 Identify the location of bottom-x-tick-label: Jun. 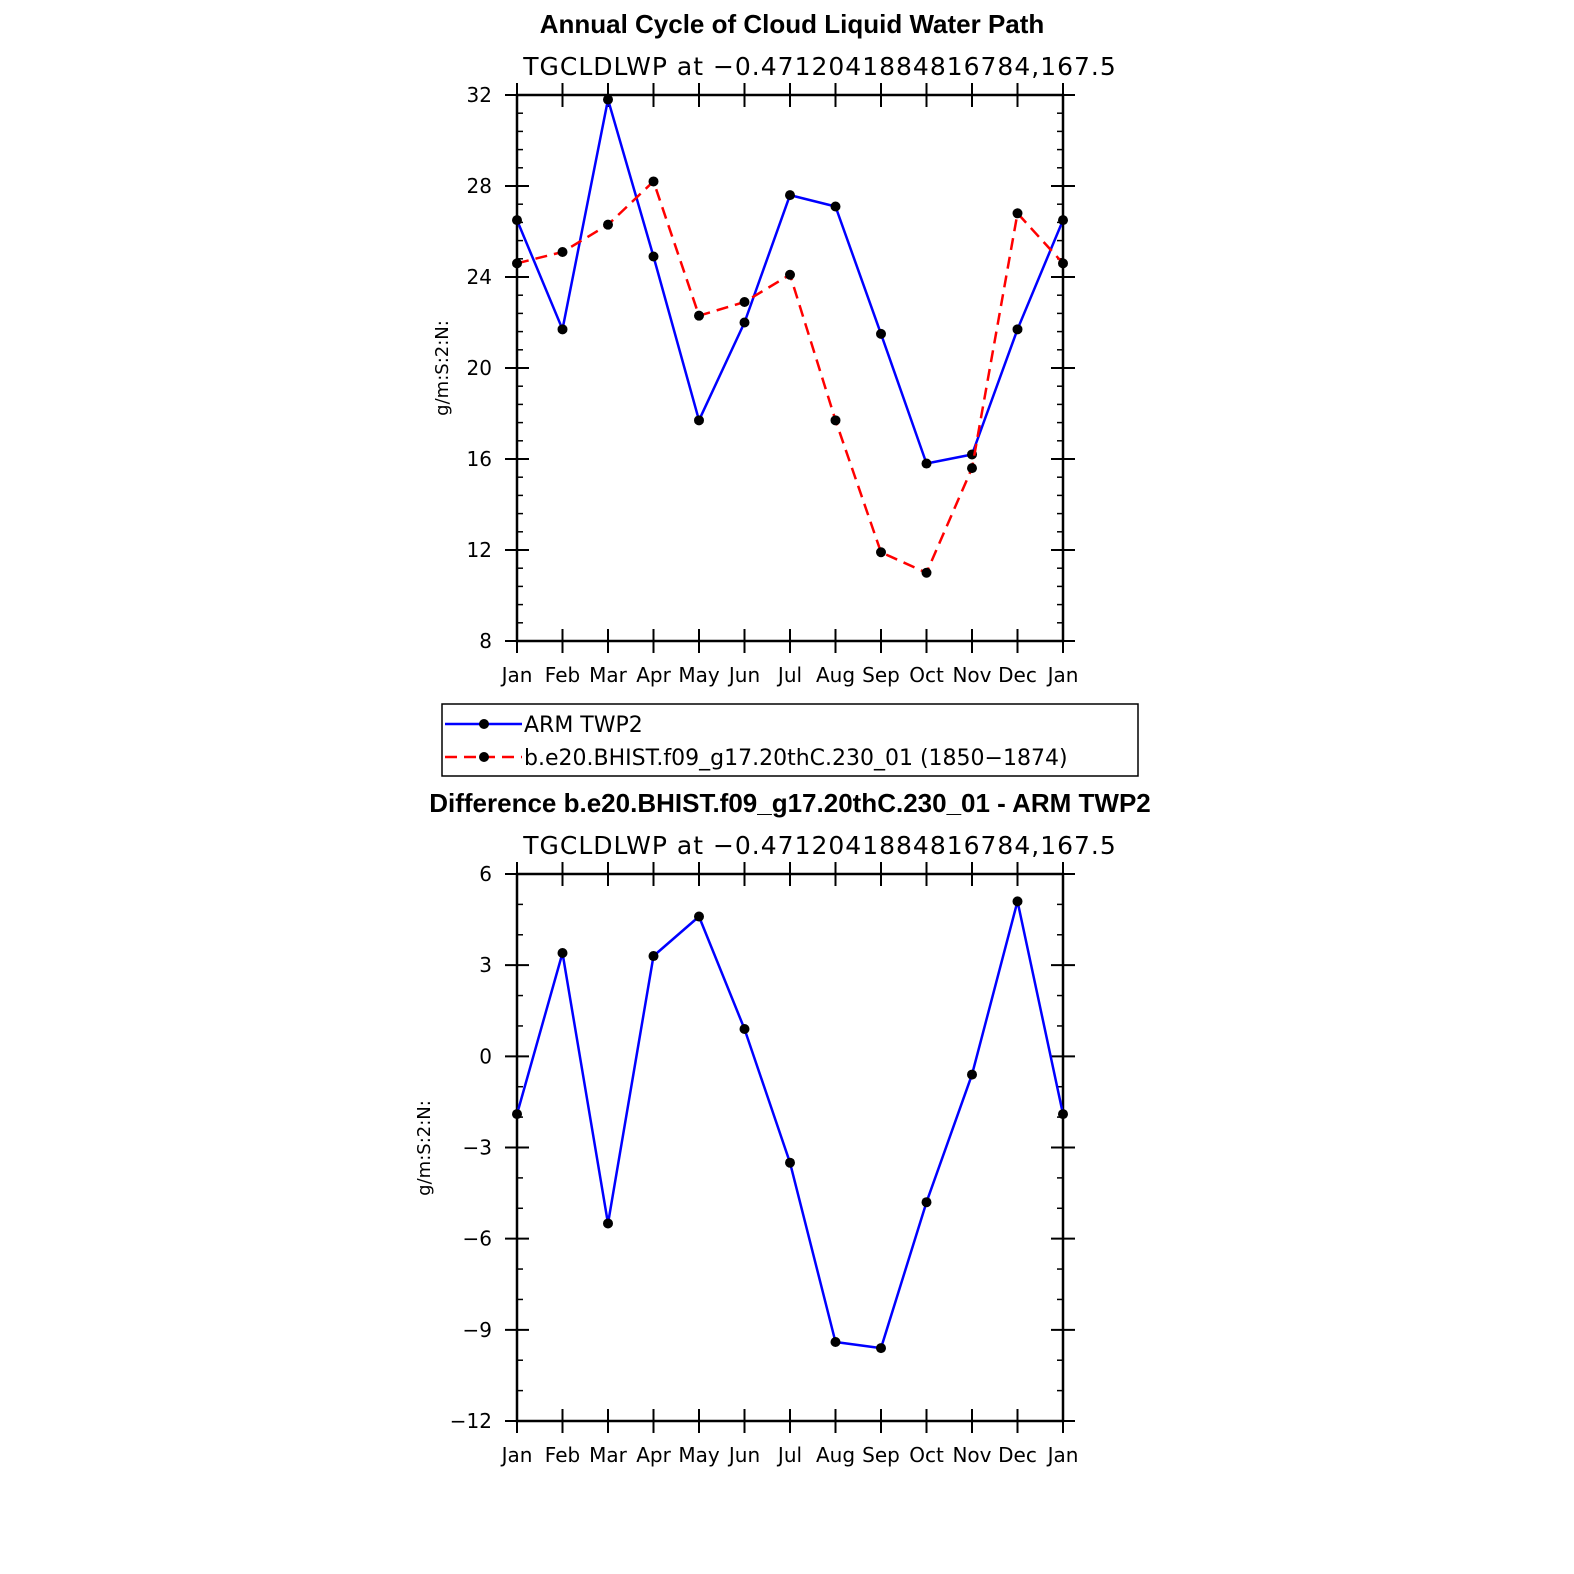
(743, 1455).